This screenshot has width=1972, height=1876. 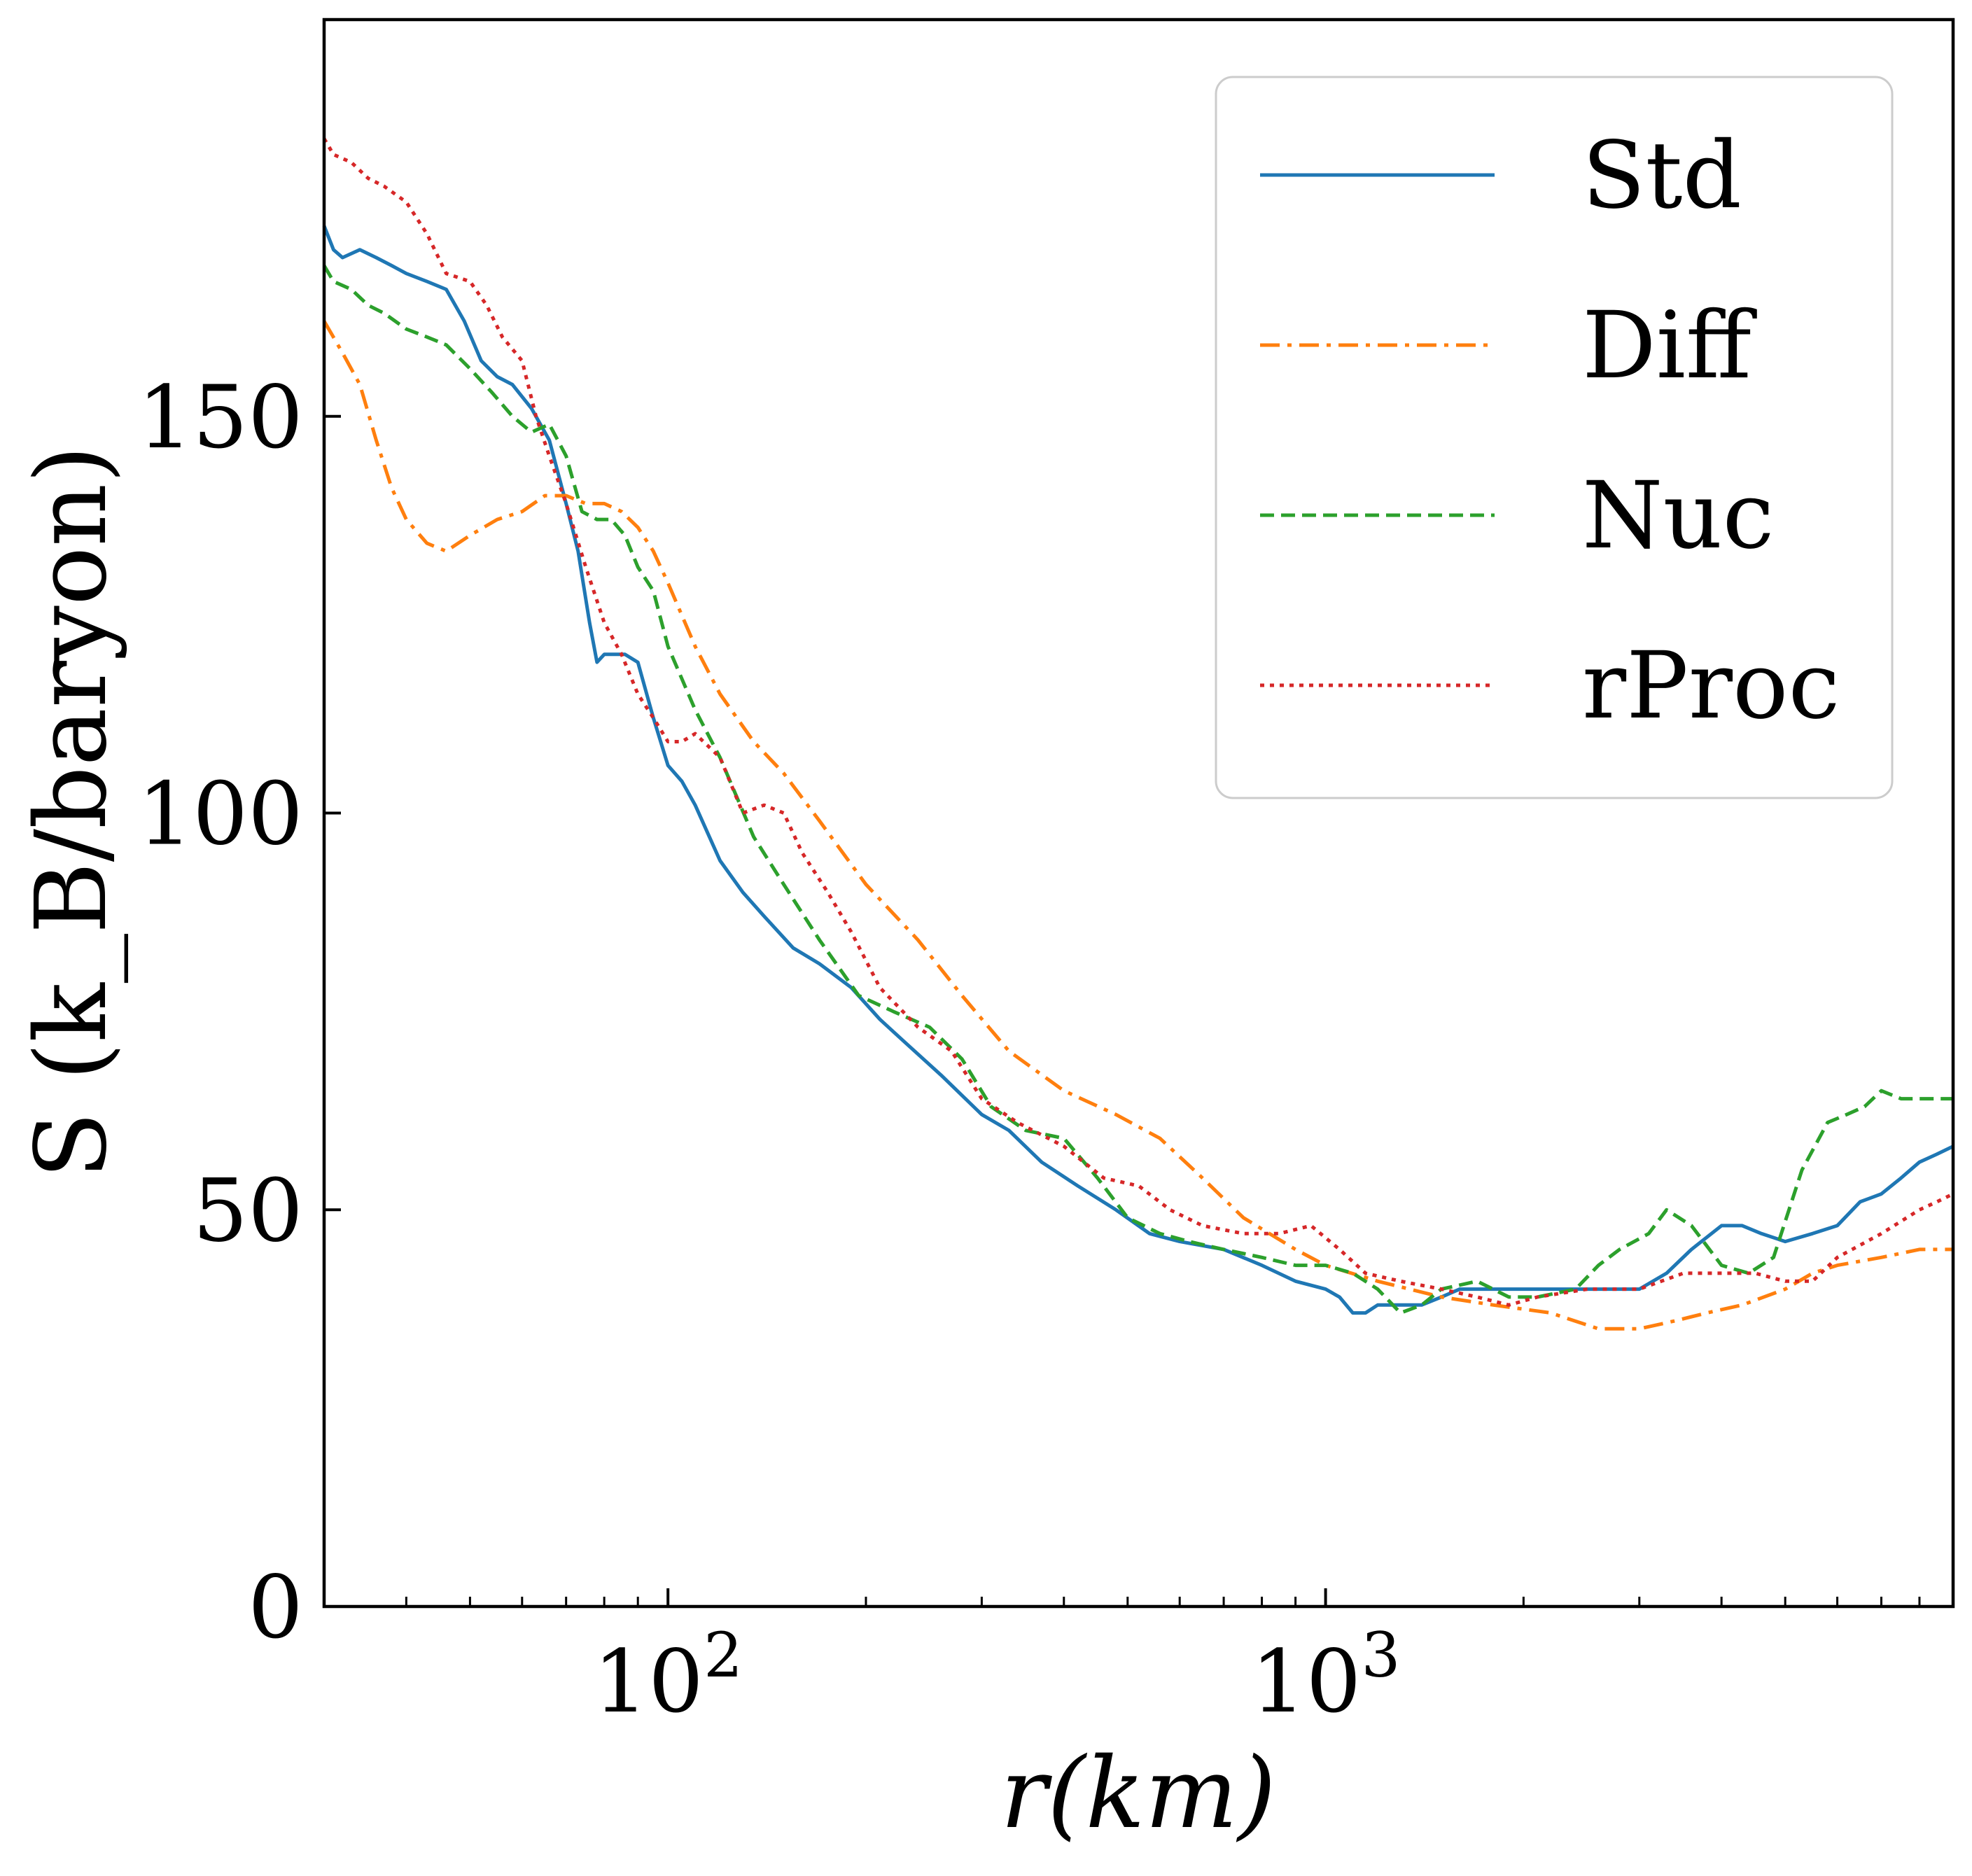 What do you see at coordinates (723, 1655) in the screenshot?
I see `x-tick-label-exponent: 2` at bounding box center [723, 1655].